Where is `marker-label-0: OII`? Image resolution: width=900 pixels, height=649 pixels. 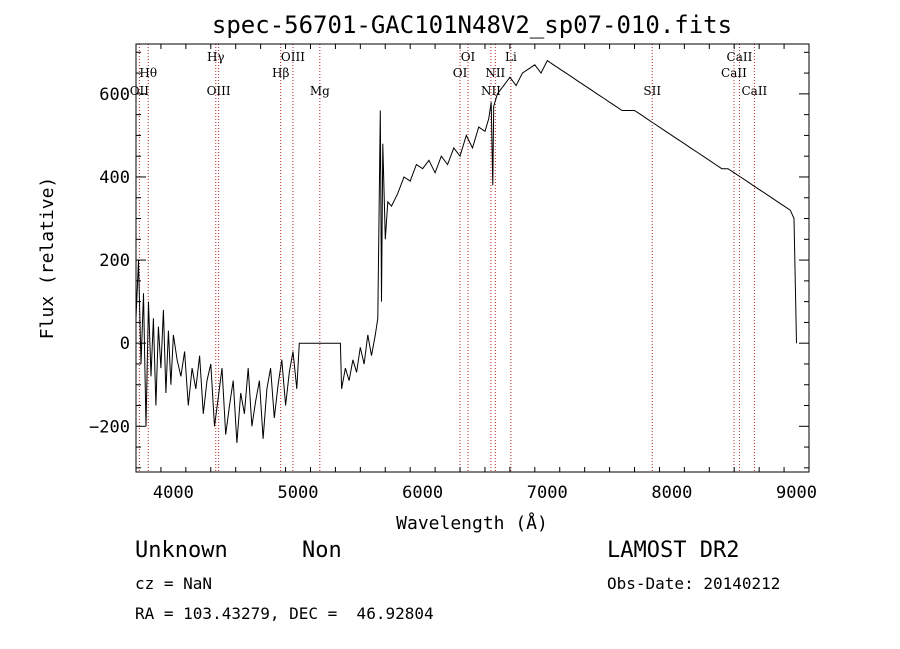 marker-label-0: OII is located at coordinates (140, 91).